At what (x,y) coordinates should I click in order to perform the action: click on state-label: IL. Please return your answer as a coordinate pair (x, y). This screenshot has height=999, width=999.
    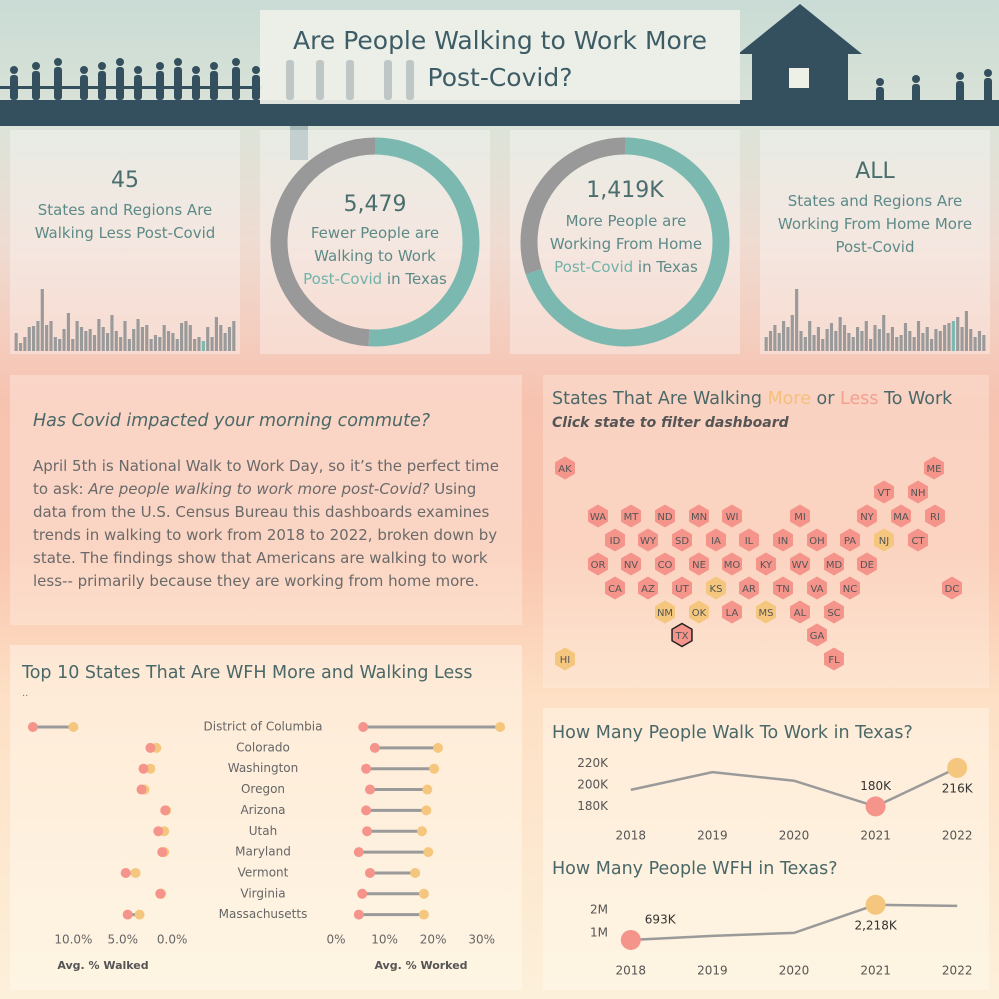
    Looking at the image, I should click on (749, 541).